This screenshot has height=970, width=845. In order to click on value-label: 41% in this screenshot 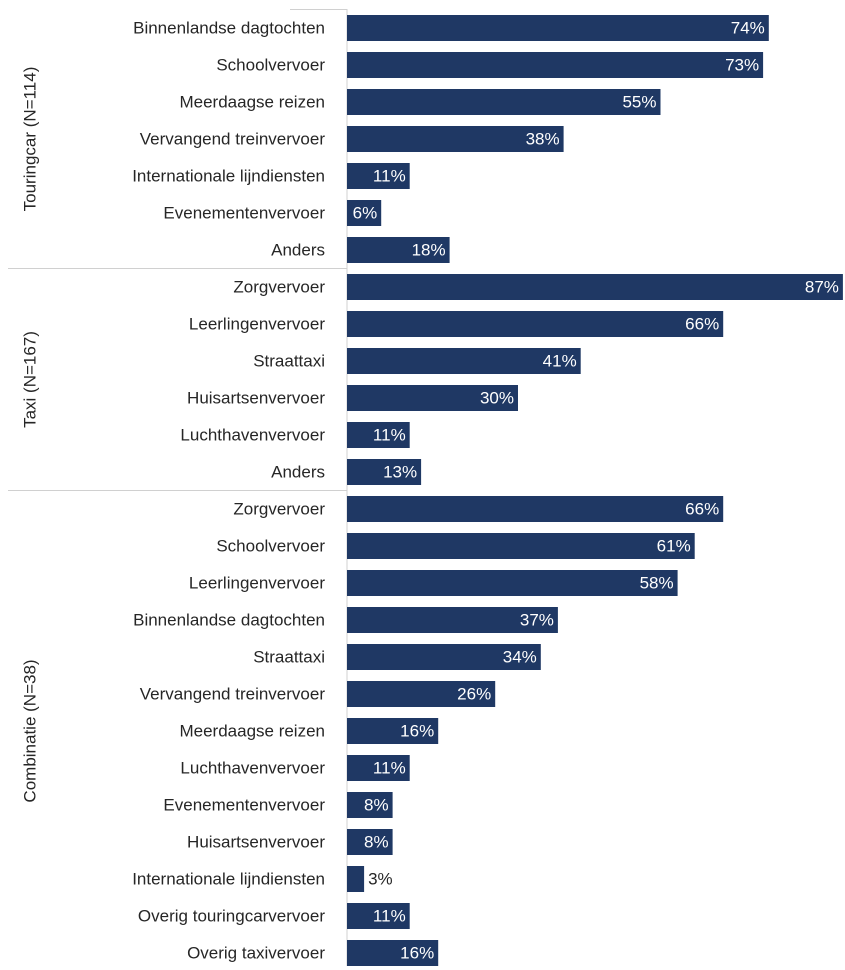, I will do `click(560, 361)`.